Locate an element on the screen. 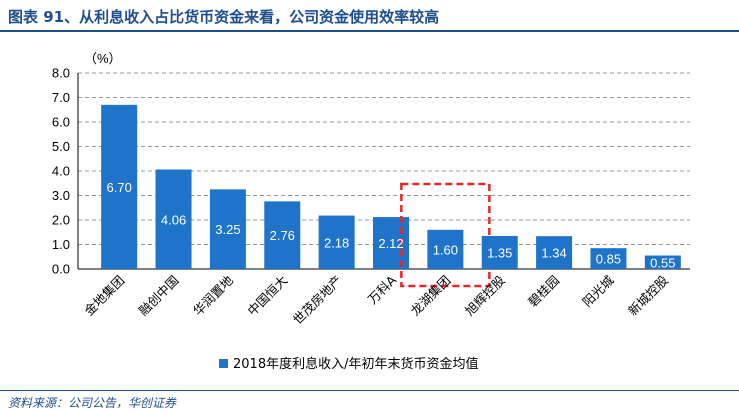 The width and height of the screenshot is (739, 411). data-label: 4.06 is located at coordinates (173, 219).